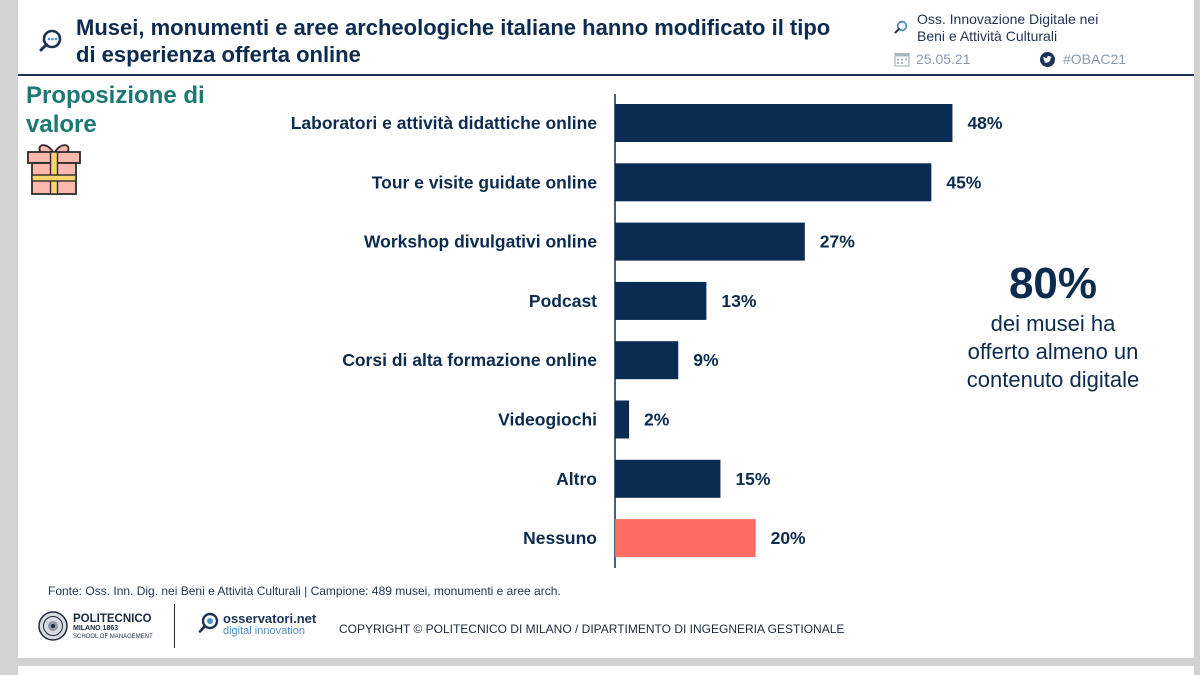  I want to click on next-slide-edge, so click(606, 670).